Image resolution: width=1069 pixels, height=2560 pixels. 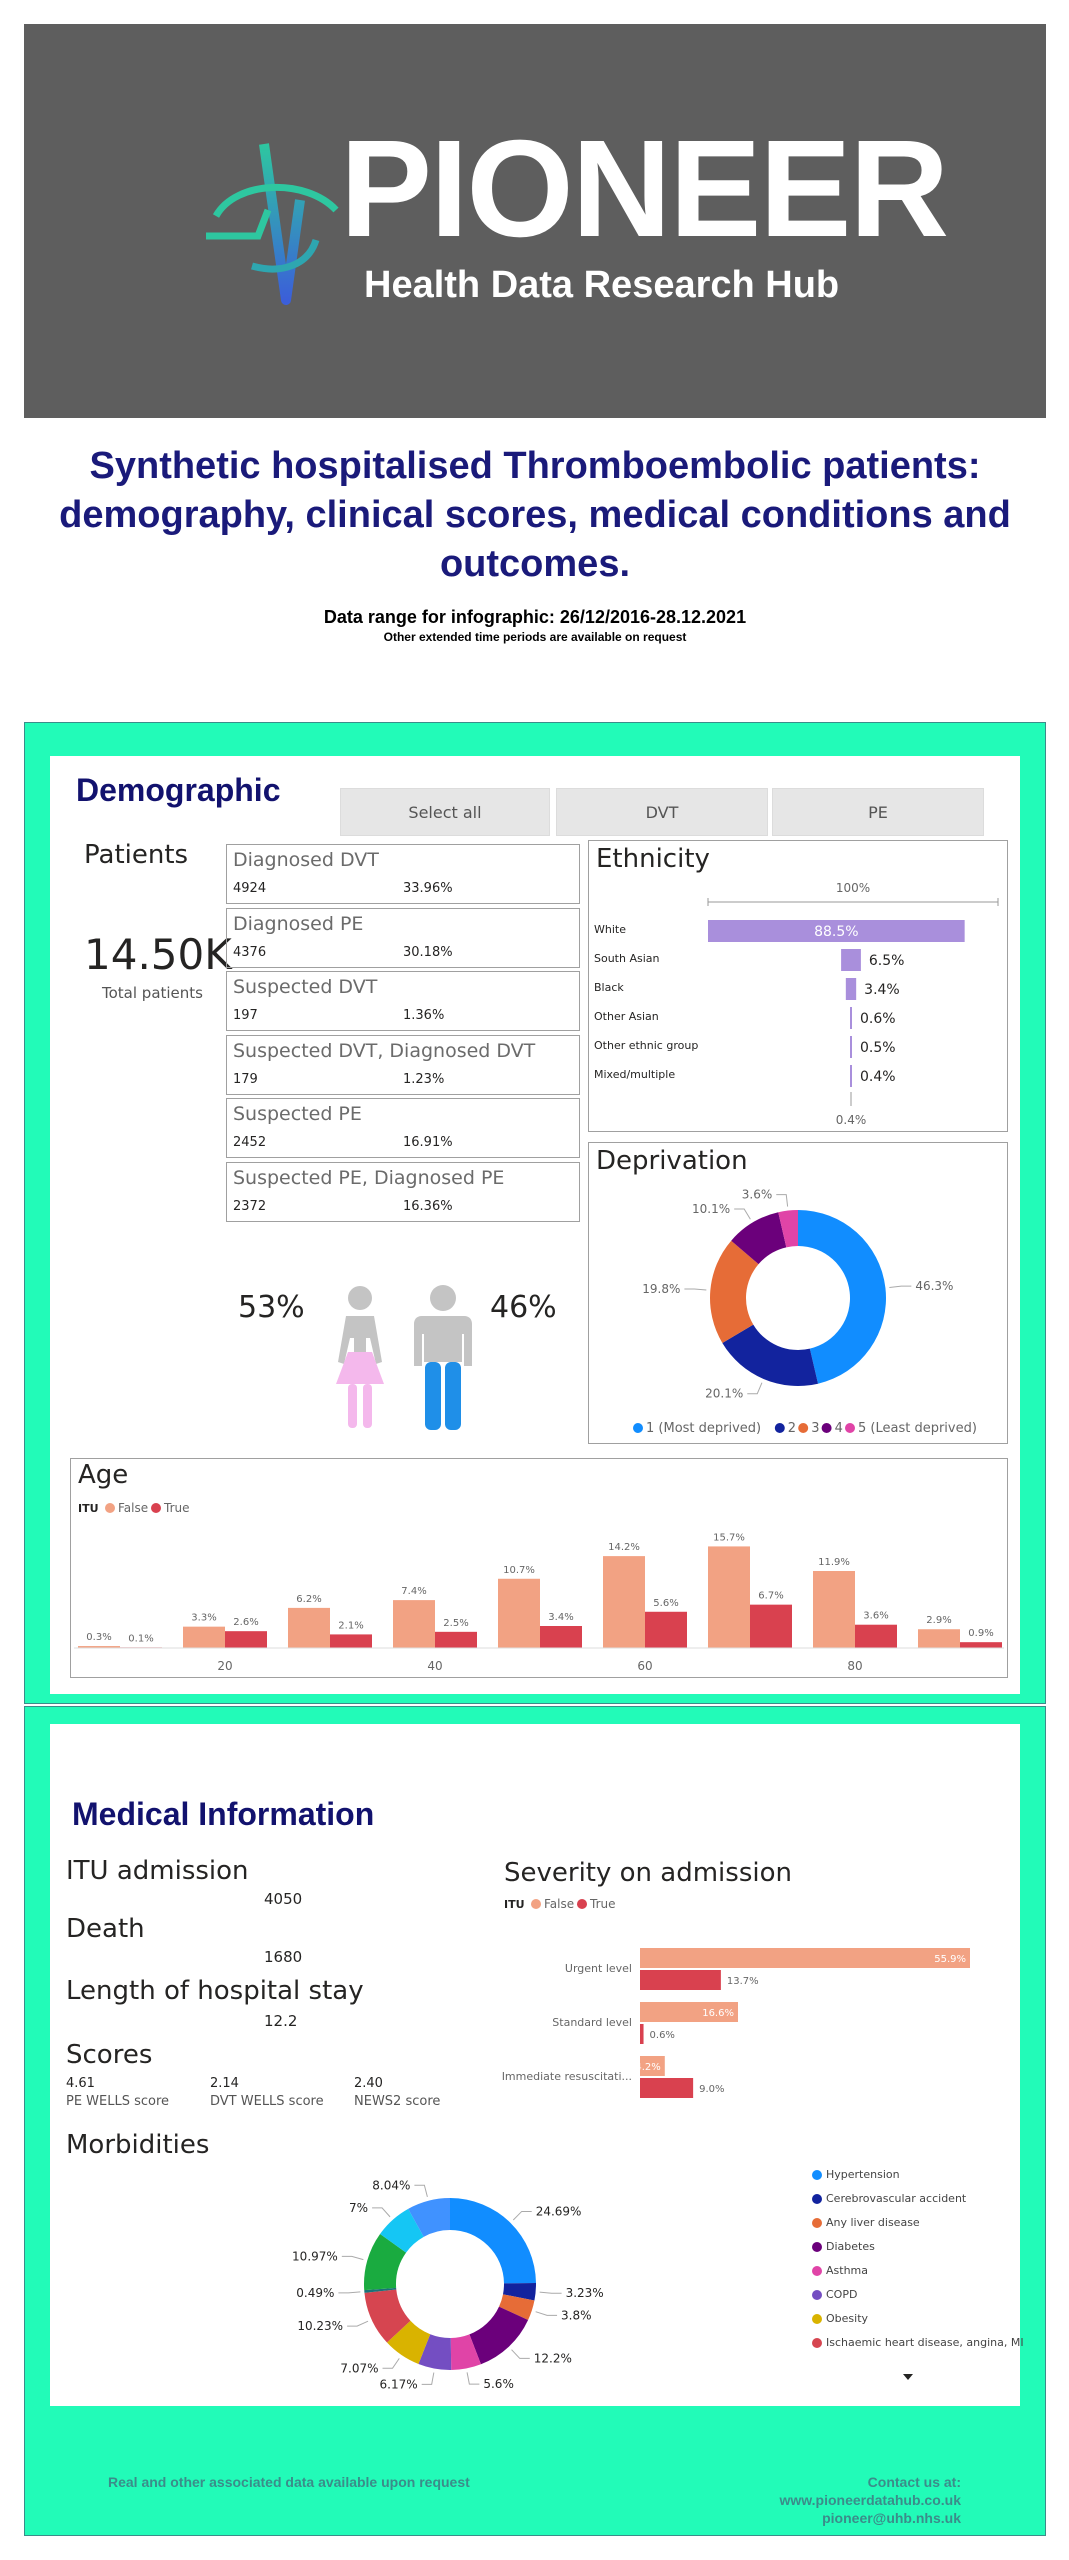 I want to click on deprivation-title: Deprivation, so click(x=672, y=1161).